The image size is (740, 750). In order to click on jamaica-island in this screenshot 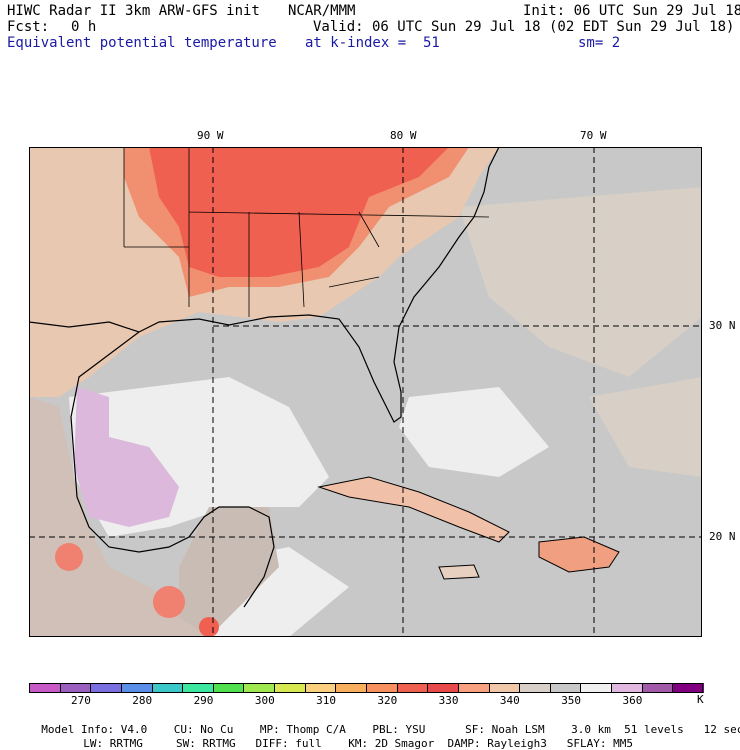, I will do `click(459, 572)`.